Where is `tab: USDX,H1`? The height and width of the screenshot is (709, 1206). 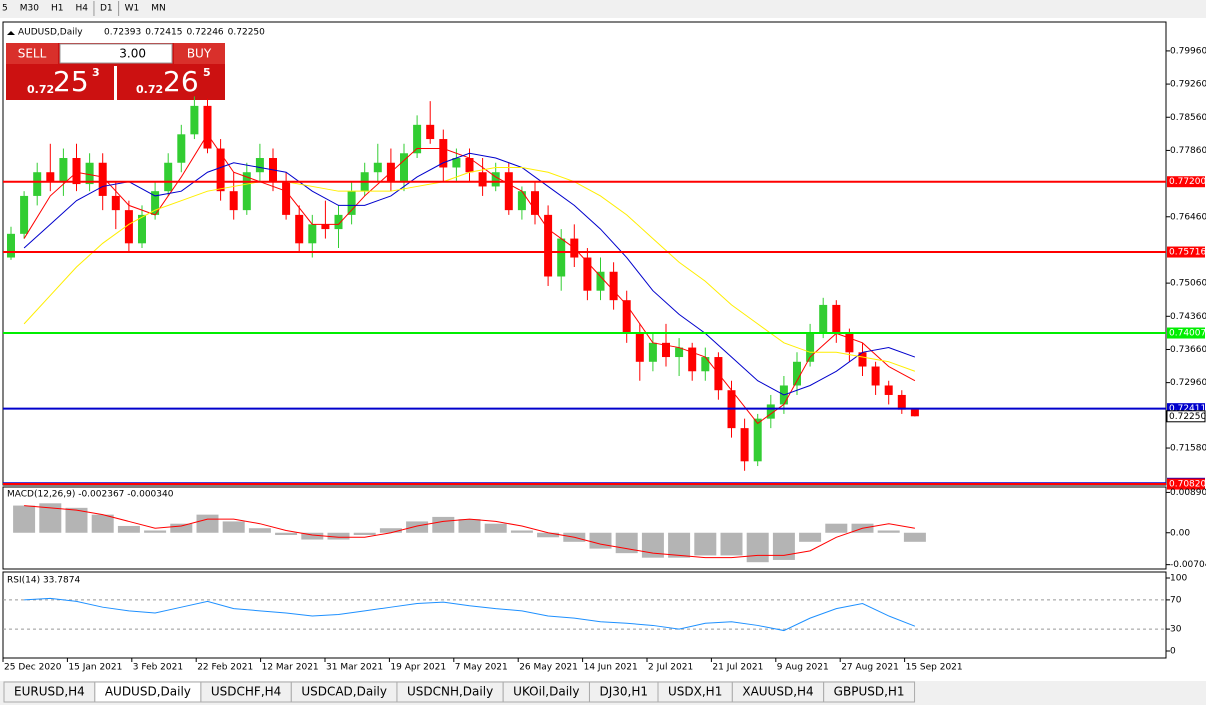
tab: USDX,H1 is located at coordinates (695, 692).